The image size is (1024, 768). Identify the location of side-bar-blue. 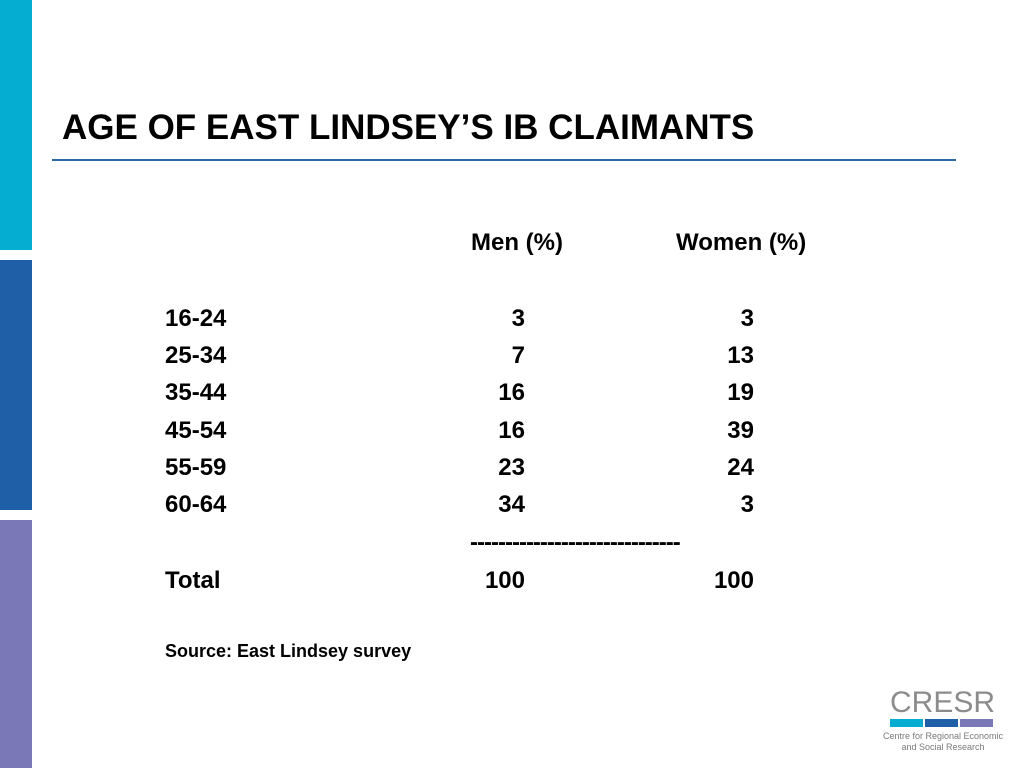
(16, 385).